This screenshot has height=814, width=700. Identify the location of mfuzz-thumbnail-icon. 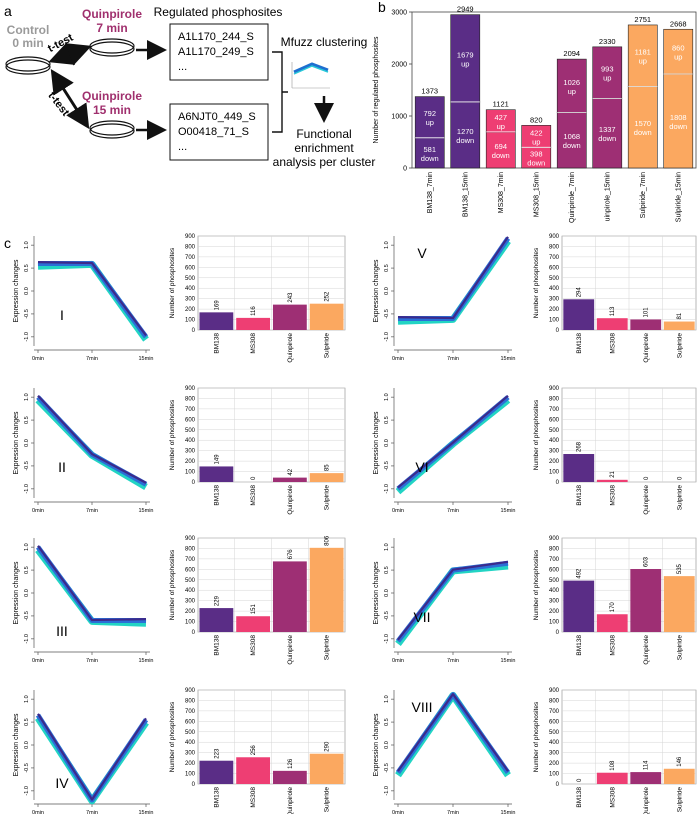
(310, 75).